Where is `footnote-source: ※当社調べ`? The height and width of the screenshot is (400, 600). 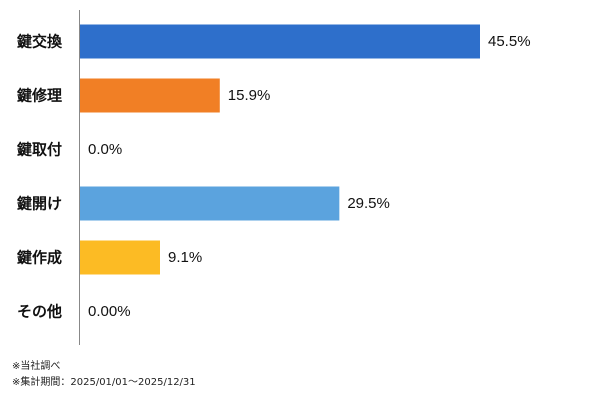 footnote-source: ※当社調べ is located at coordinates (36, 366).